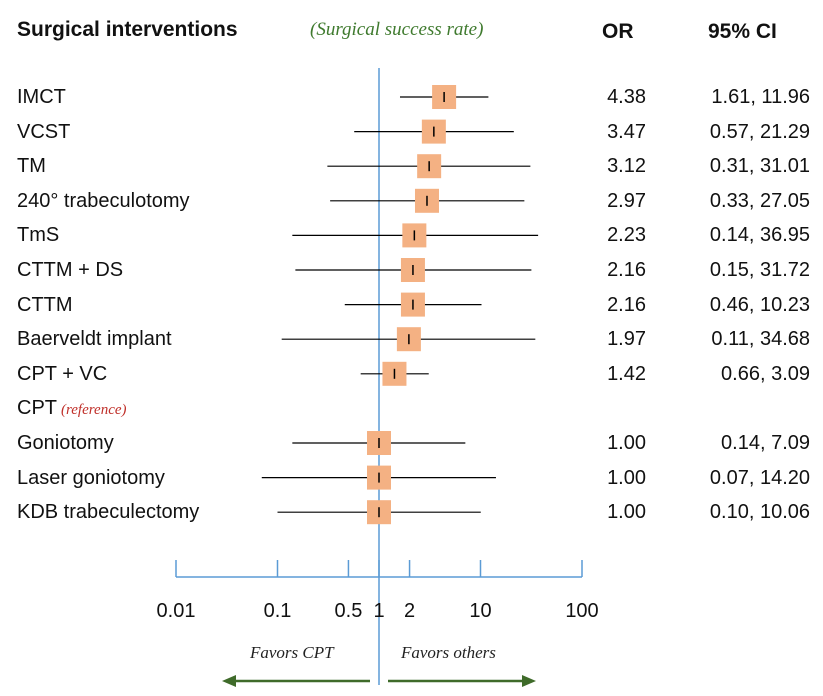 This screenshot has height=696, width=823. What do you see at coordinates (759, 512) in the screenshot?
I see `ci-value: 0.10, 10.06` at bounding box center [759, 512].